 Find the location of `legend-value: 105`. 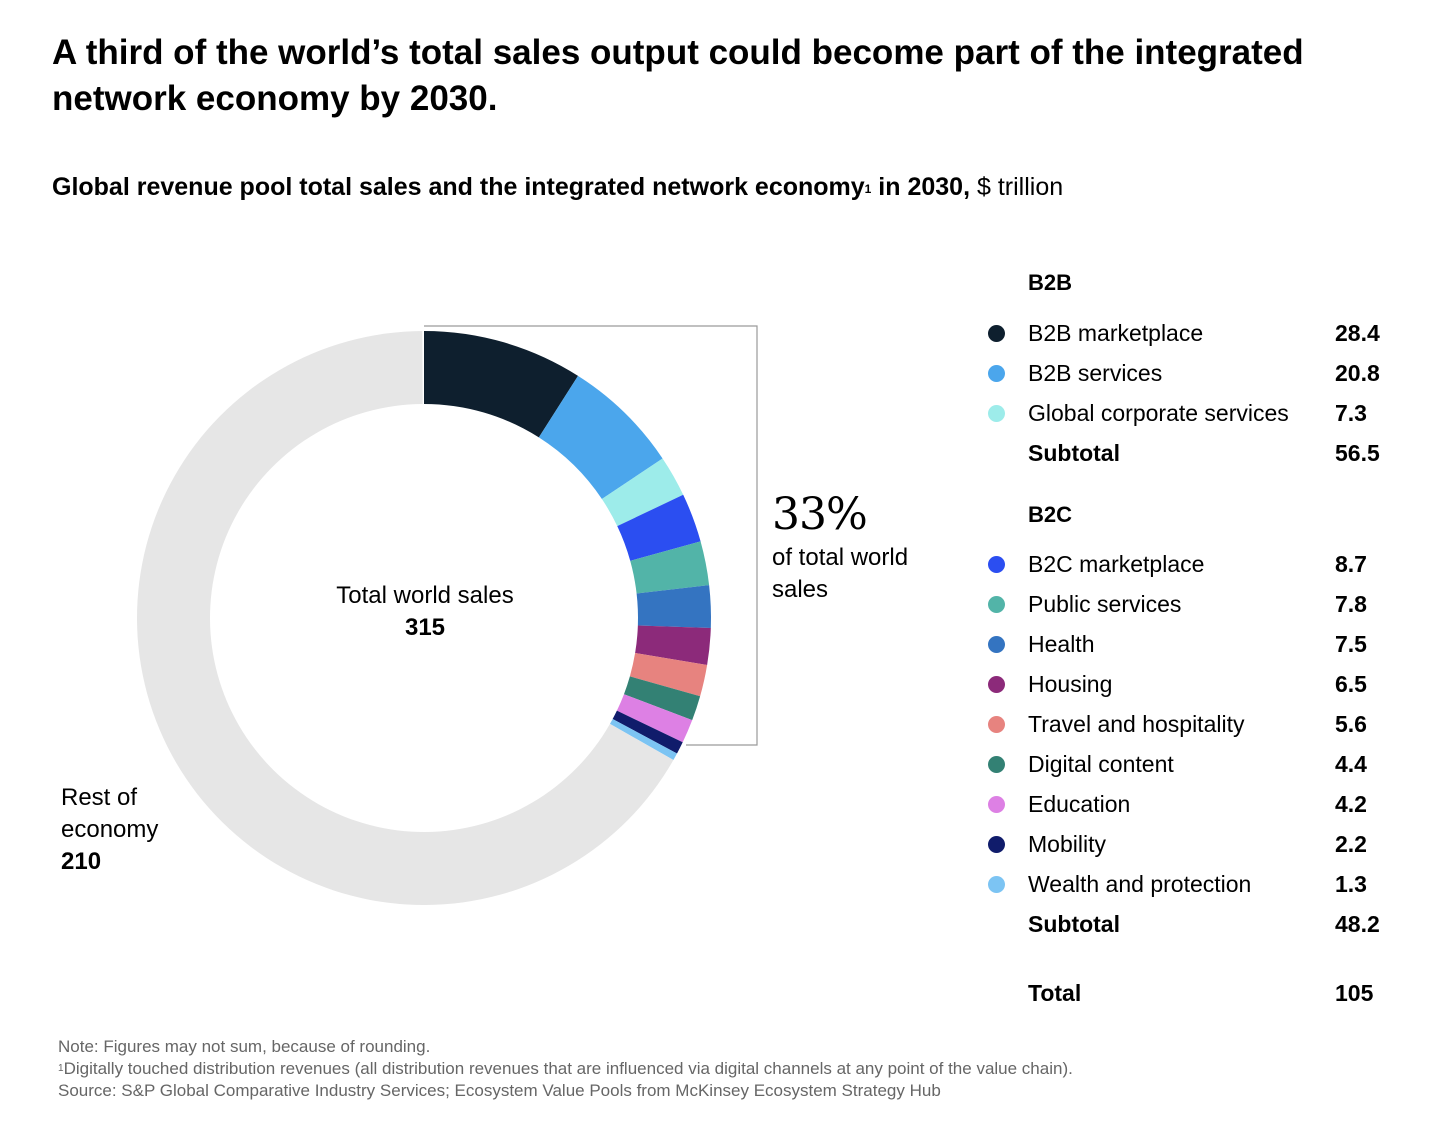

legend-value: 105 is located at coordinates (1354, 993).